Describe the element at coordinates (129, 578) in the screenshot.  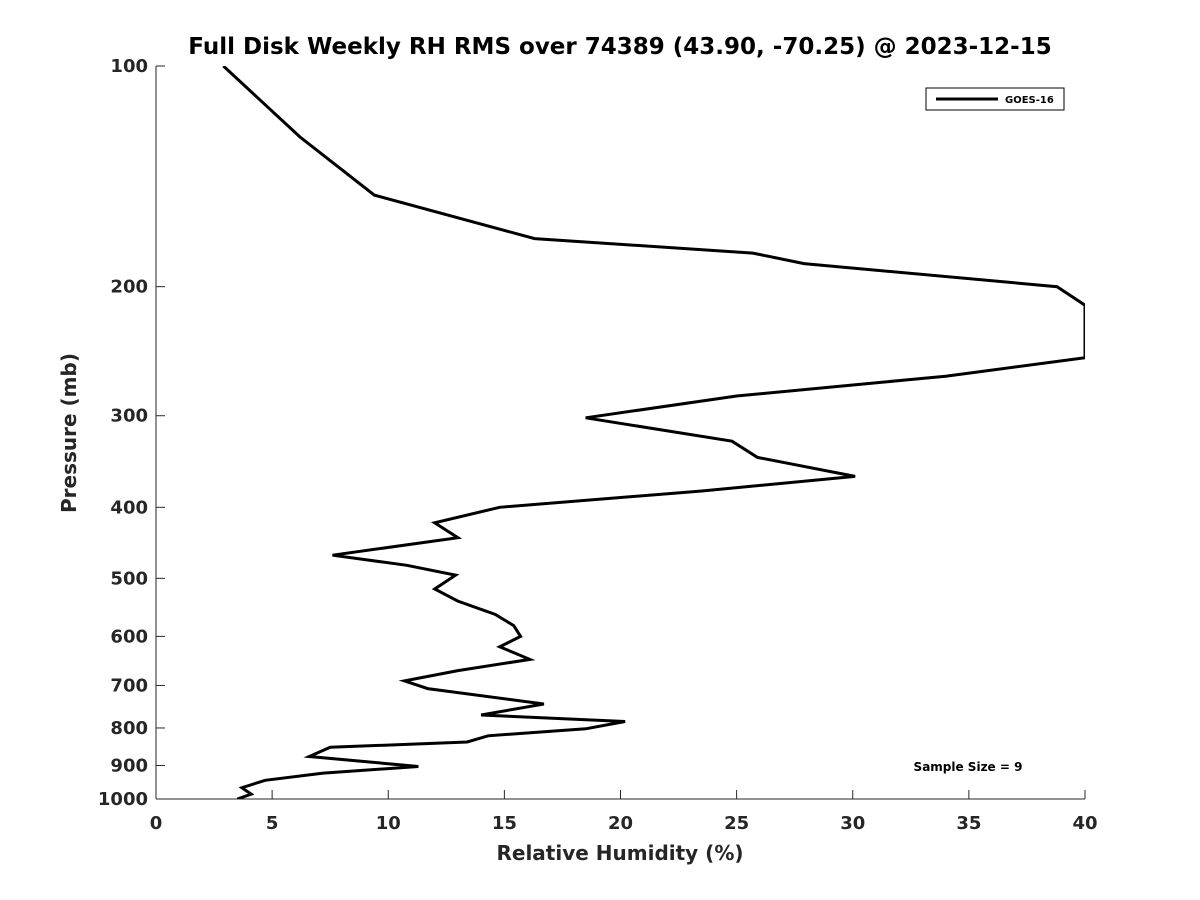
I see `y-tick-label: 500` at that location.